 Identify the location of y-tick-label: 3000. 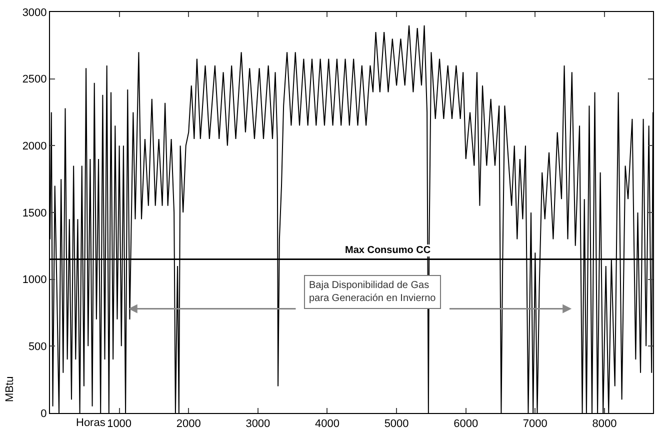
(34, 12).